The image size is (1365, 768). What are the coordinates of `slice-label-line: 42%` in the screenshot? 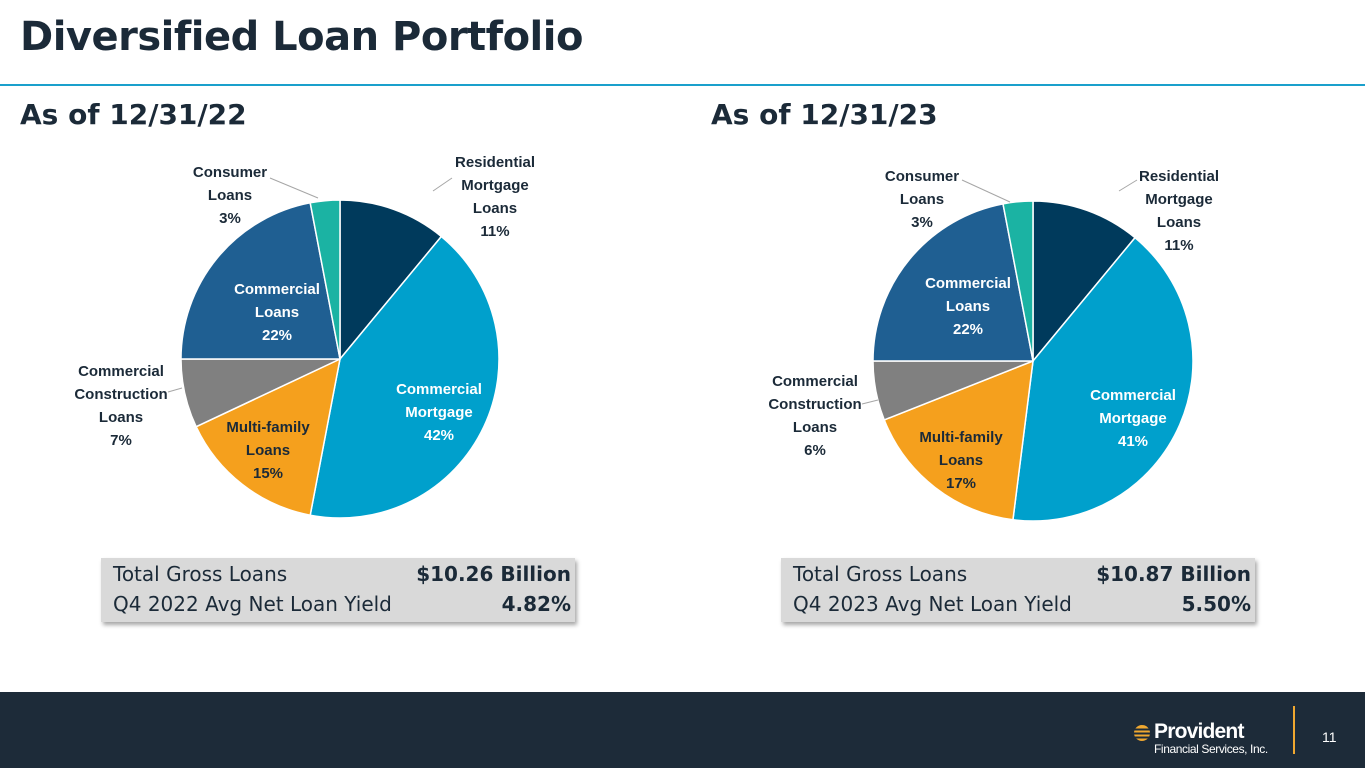 It's located at (439, 435).